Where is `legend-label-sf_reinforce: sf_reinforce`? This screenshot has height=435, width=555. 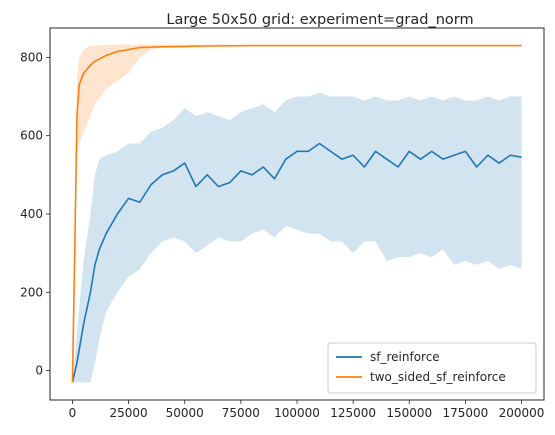 legend-label-sf_reinforce: sf_reinforce is located at coordinates (405, 357).